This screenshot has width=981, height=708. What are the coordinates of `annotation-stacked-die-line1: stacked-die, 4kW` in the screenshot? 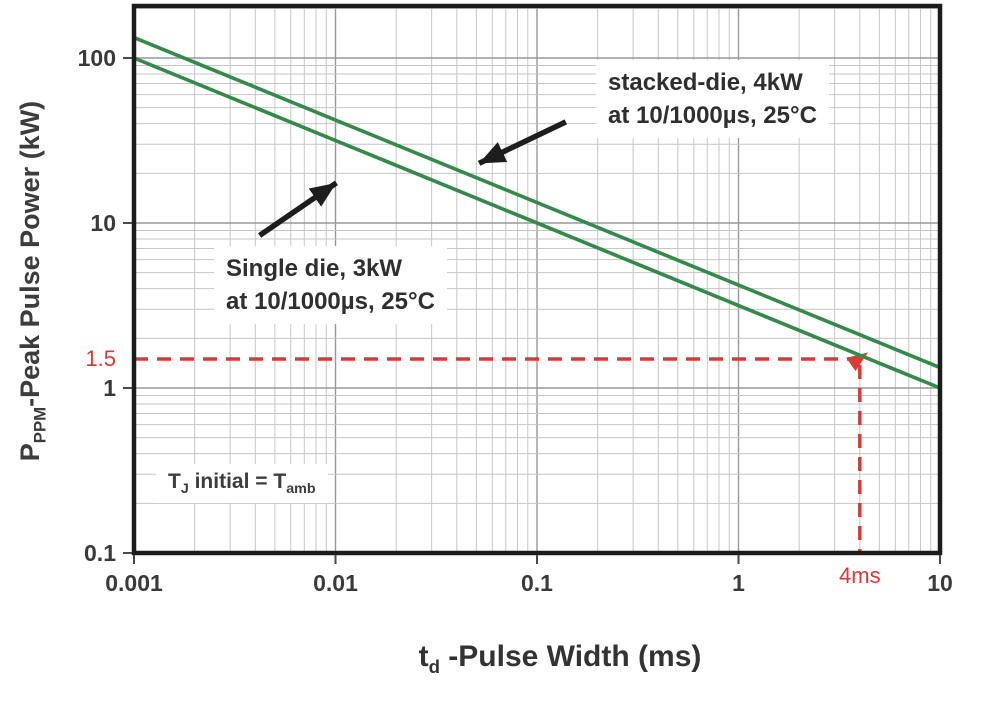 It's located at (705, 82).